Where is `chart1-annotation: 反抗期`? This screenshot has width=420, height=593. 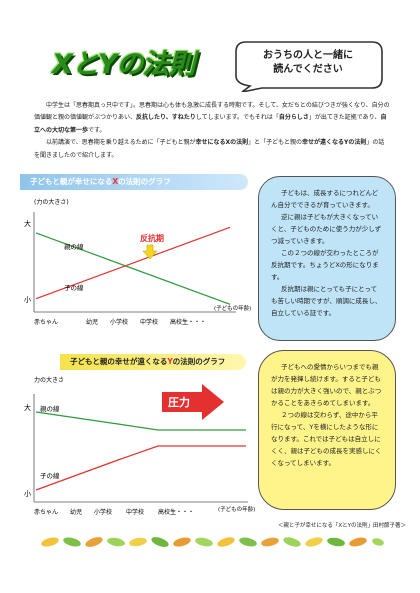 chart1-annotation: 反抗期 is located at coordinates (152, 238).